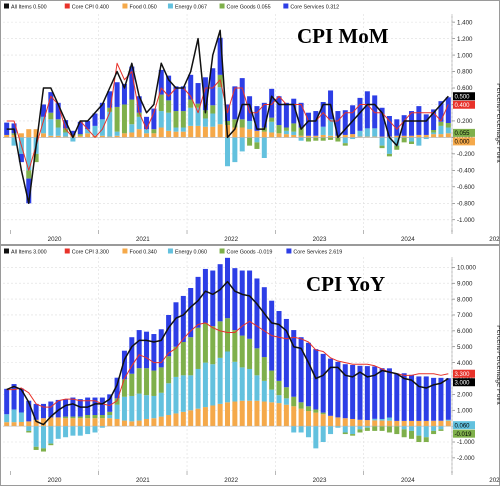  What do you see at coordinates (466, 458) in the screenshot?
I see `y-tick-label: -2.000` at bounding box center [466, 458].